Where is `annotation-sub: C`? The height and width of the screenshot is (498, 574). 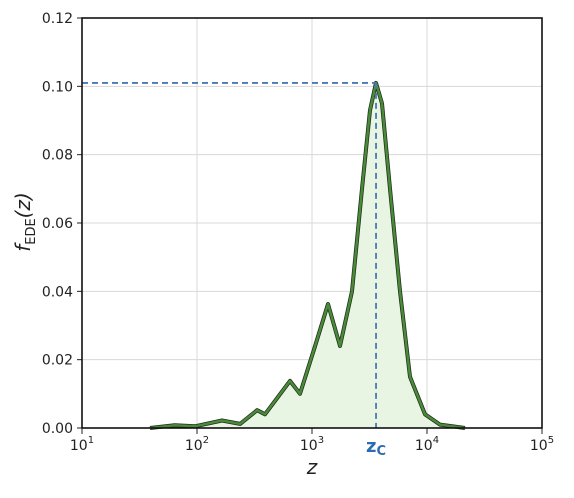 annotation-sub: C is located at coordinates (381, 451).